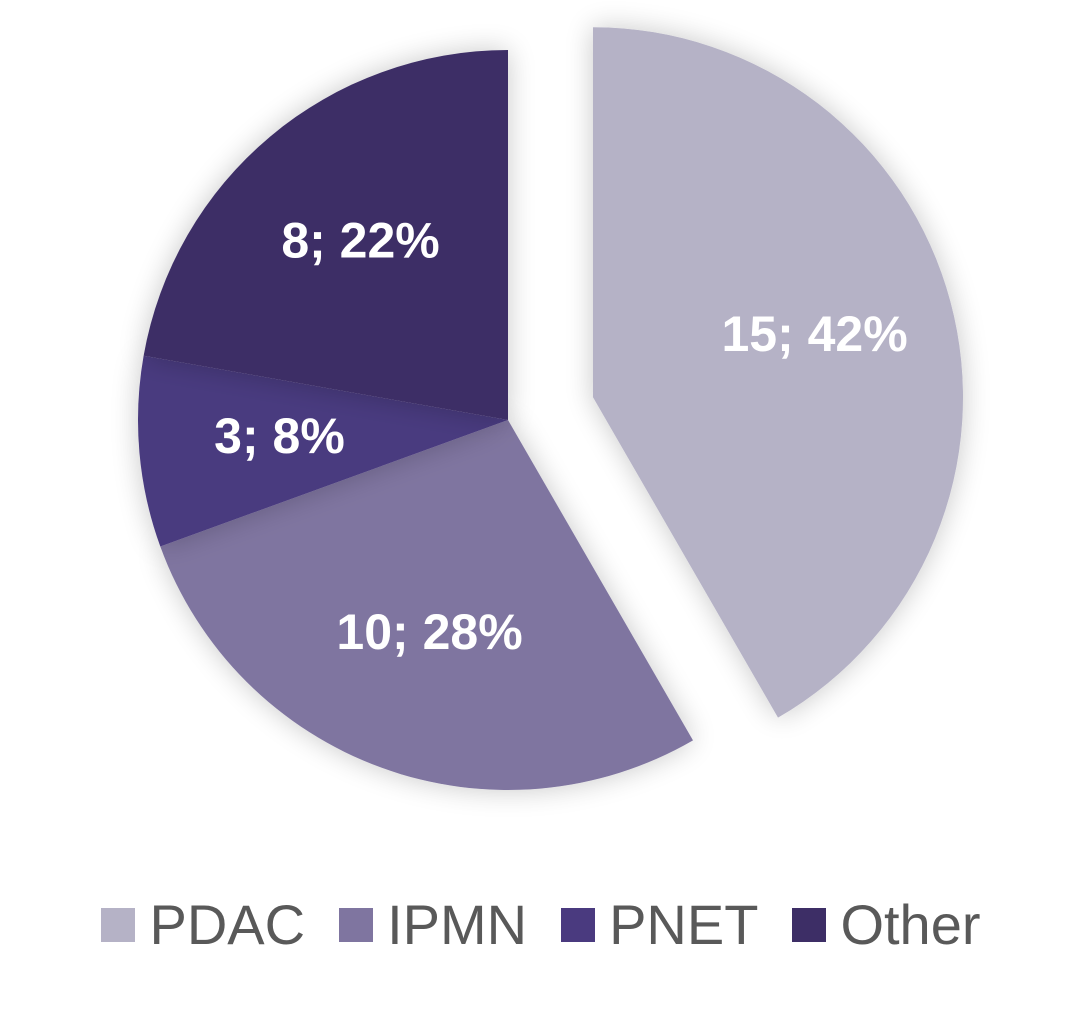  I want to click on slice-label-pnet: 3; 8%, so click(279, 436).